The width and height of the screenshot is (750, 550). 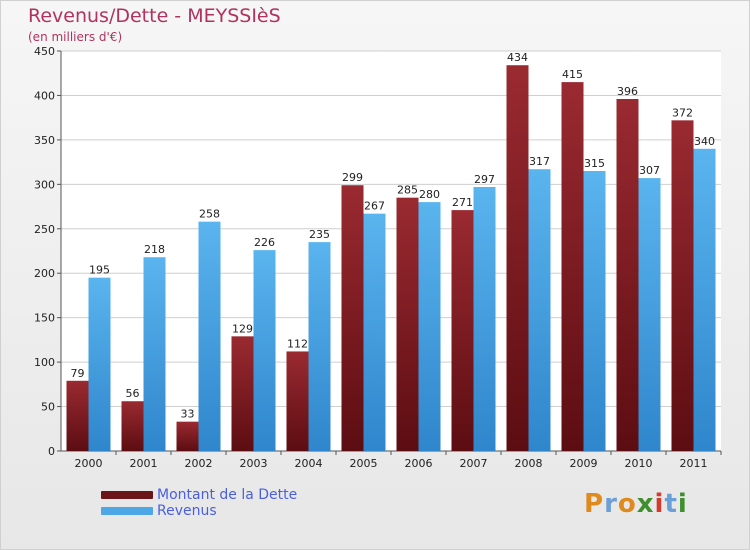 What do you see at coordinates (44, 229) in the screenshot?
I see `y-tick-label: 250` at bounding box center [44, 229].